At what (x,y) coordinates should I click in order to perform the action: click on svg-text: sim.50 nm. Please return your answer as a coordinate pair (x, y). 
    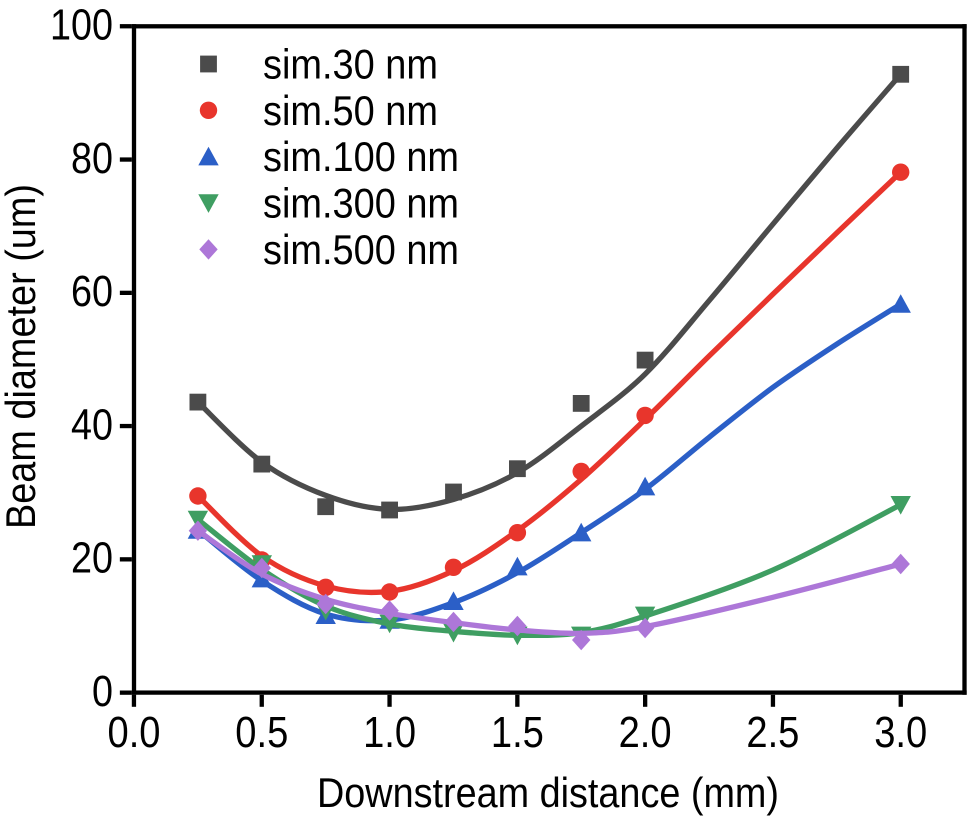
    Looking at the image, I should click on (350, 110).